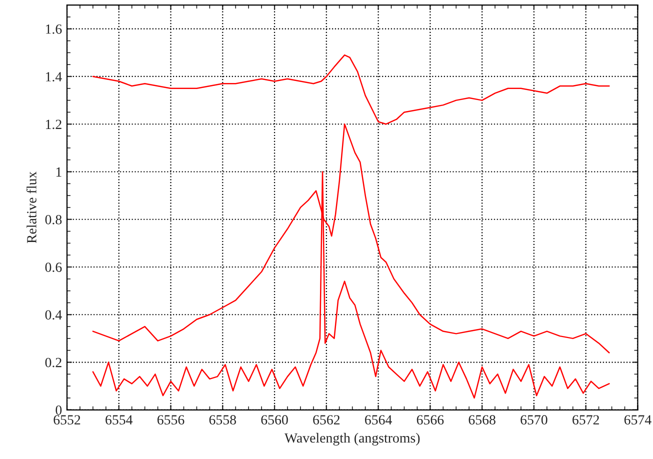 Image resolution: width=653 pixels, height=459 pixels. What do you see at coordinates (351, 89) in the screenshot?
I see `line-series` at bounding box center [351, 89].